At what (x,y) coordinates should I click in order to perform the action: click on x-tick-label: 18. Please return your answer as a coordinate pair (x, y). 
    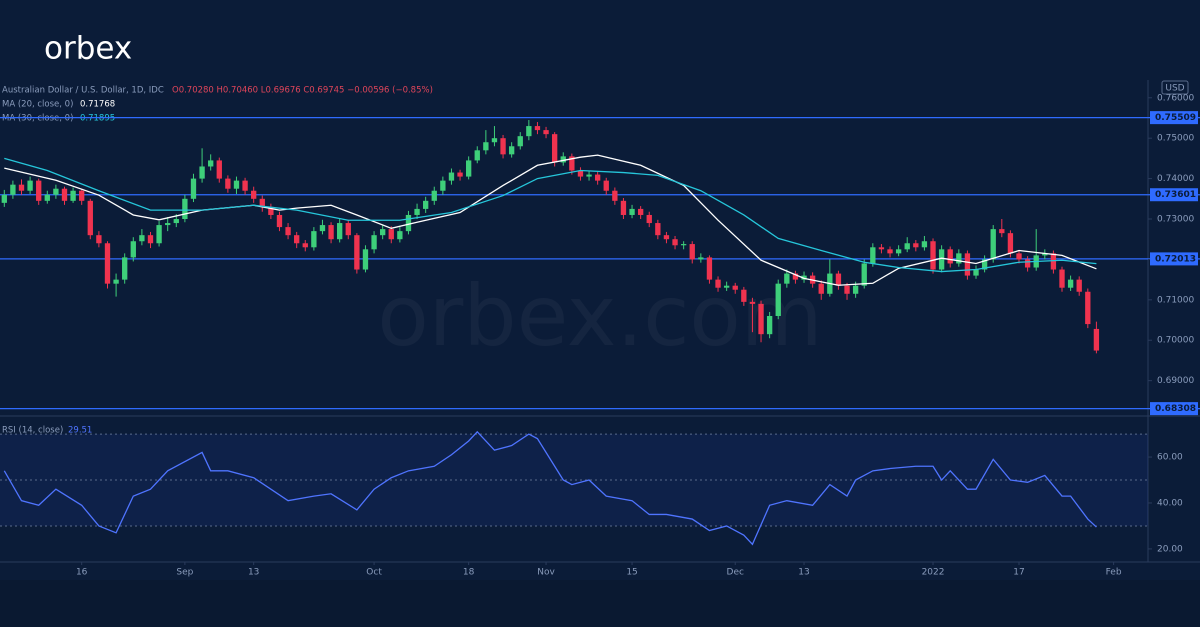
    Looking at the image, I should click on (469, 573).